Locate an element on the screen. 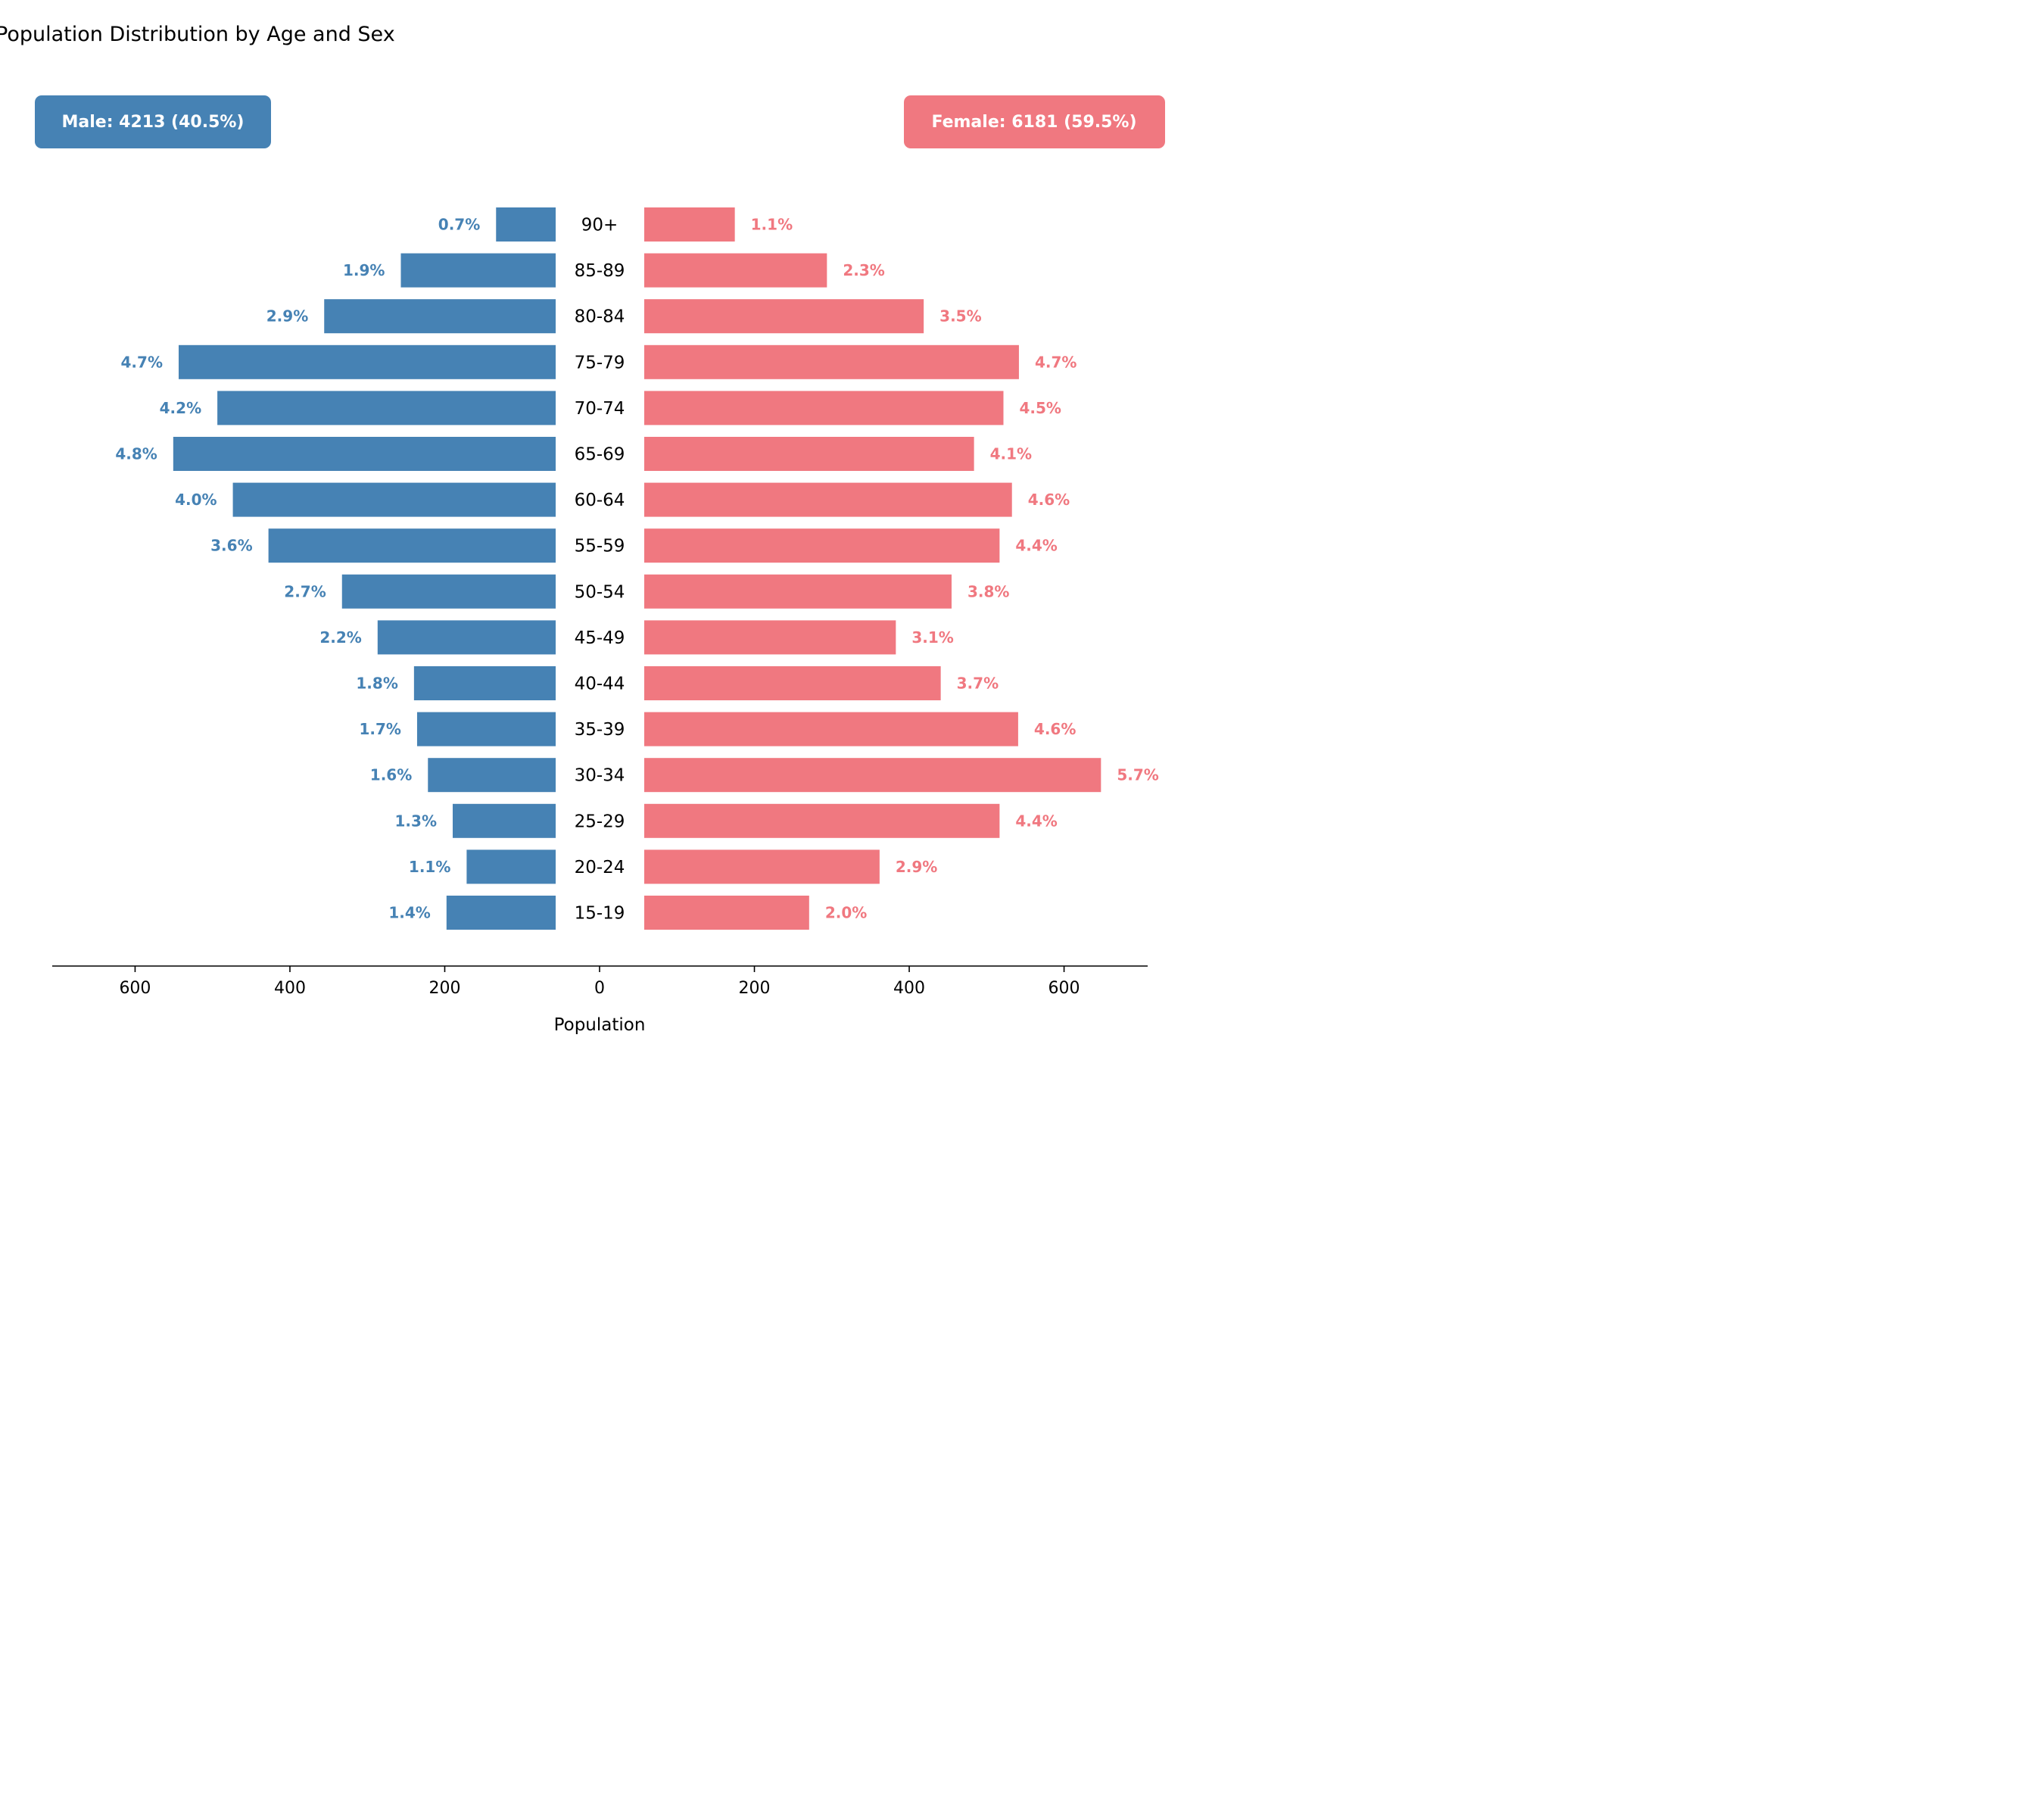  female-percentage-label: 3.7% is located at coordinates (978, 684).